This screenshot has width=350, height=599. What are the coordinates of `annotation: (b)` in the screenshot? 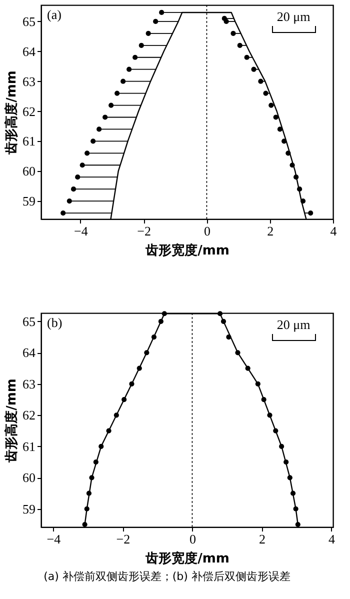 It's located at (54, 322).